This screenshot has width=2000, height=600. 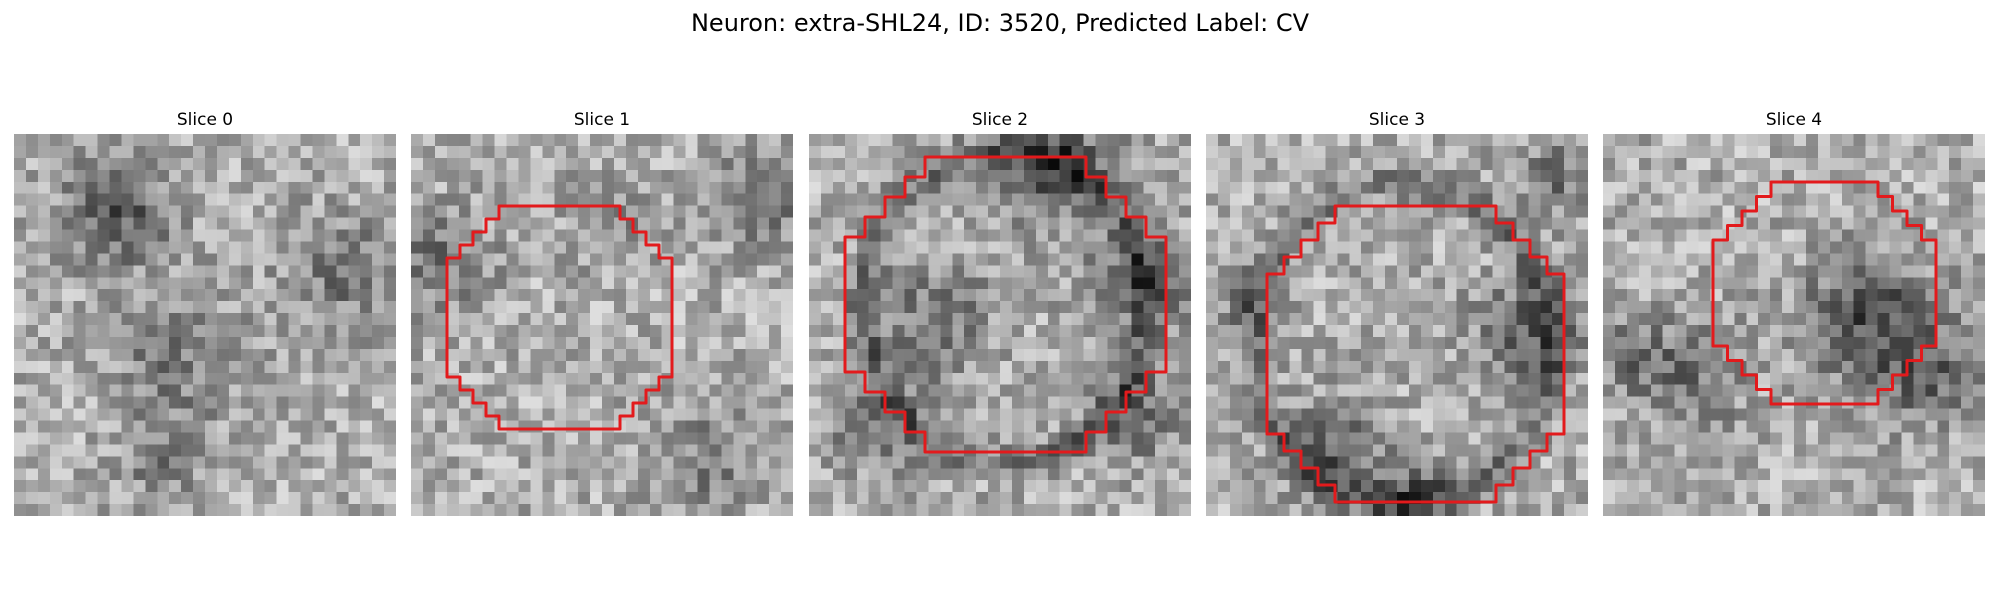 I want to click on slice-title: Slice 2, so click(x=1000, y=120).